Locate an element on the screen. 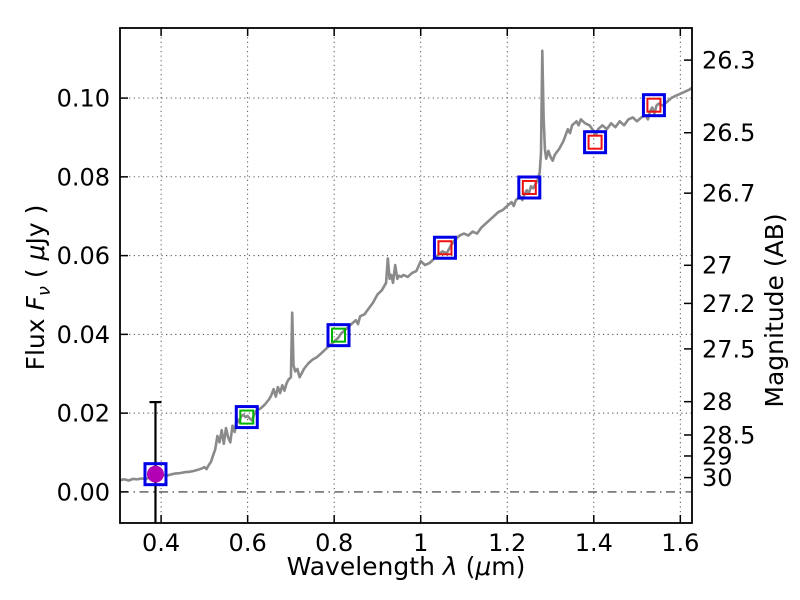  y-right-tick-label-26.5: 26.5 is located at coordinates (728, 133).